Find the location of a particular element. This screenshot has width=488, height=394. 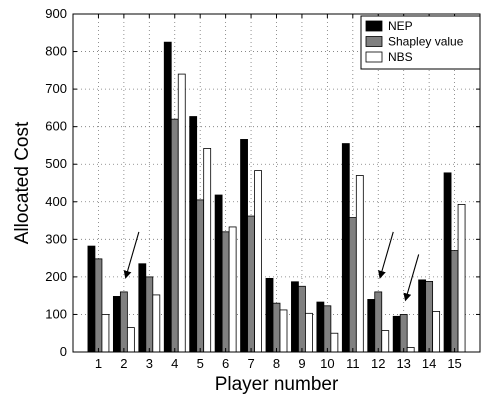

x-tick-label: 2 is located at coordinates (123, 363).